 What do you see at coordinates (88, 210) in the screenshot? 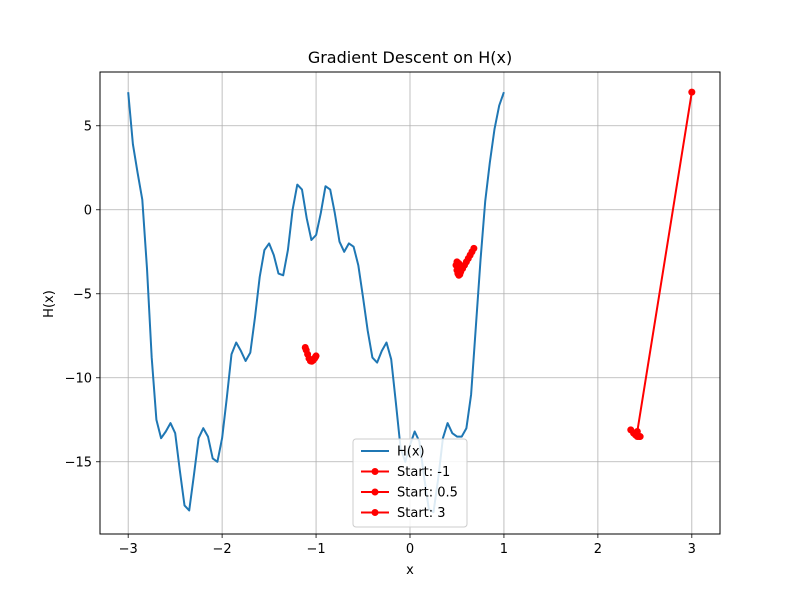
I see `y-tick-label: 0` at bounding box center [88, 210].